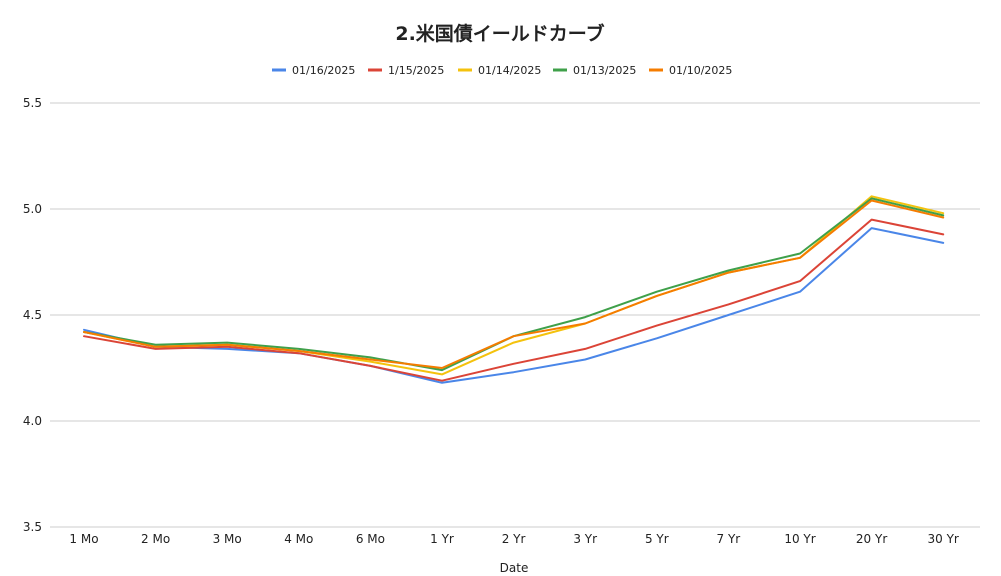 The width and height of the screenshot is (1001, 576). What do you see at coordinates (799, 539) in the screenshot?
I see `x-tick-label: 10 Yr` at bounding box center [799, 539].